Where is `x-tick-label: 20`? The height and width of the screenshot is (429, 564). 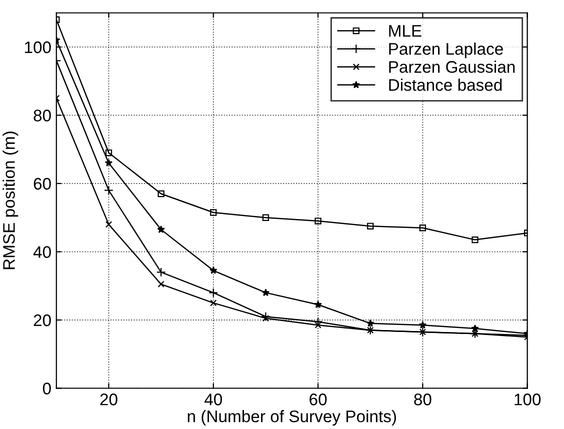 x-tick-label: 20 is located at coordinates (109, 400).